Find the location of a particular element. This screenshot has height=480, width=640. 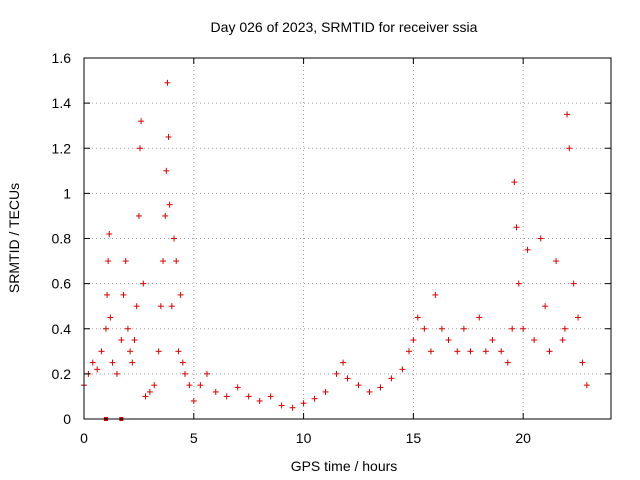

y-tick-labels: 0 0.2 0.4 0.6 0.8 1 1.2 1.4 1.6 is located at coordinates (62, 238).